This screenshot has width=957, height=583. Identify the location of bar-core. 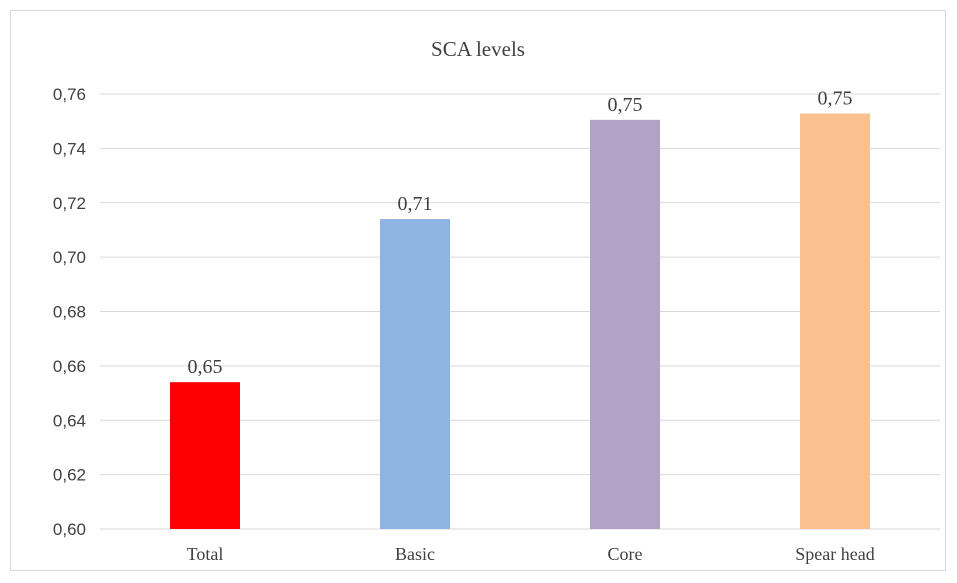
(625, 324).